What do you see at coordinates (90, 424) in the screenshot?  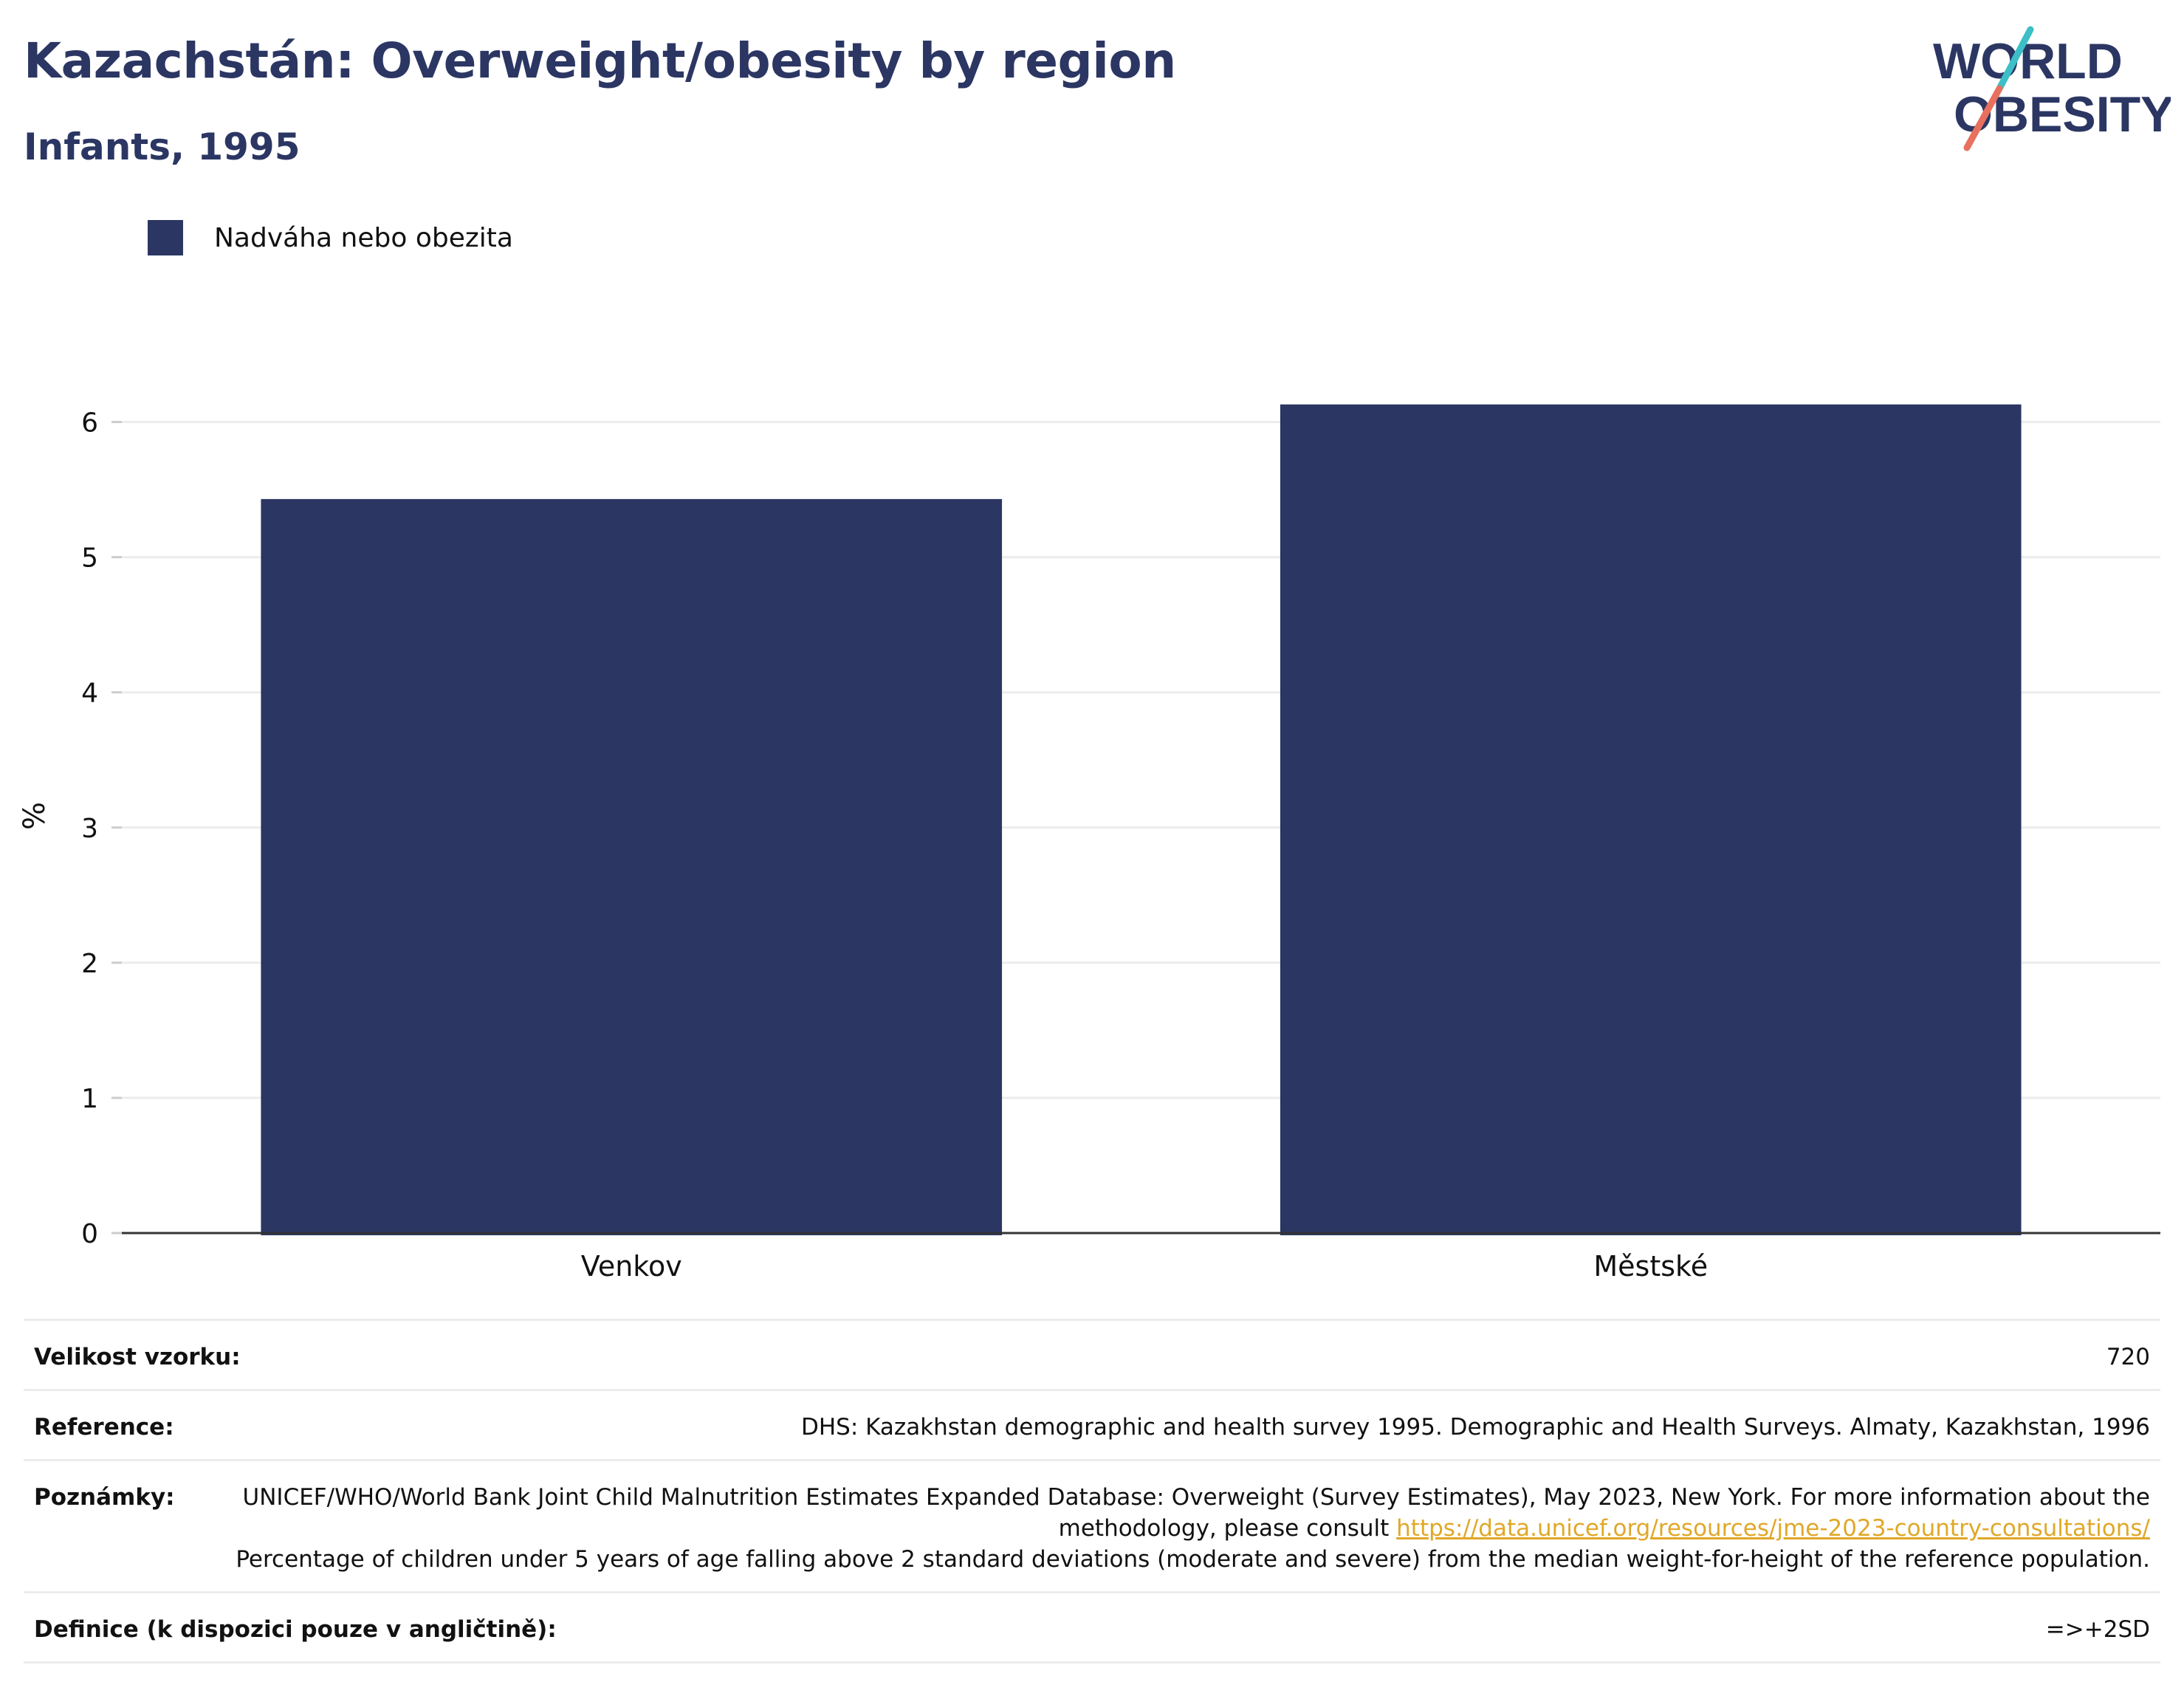 I see `y-tick-label: 6` at bounding box center [90, 424].